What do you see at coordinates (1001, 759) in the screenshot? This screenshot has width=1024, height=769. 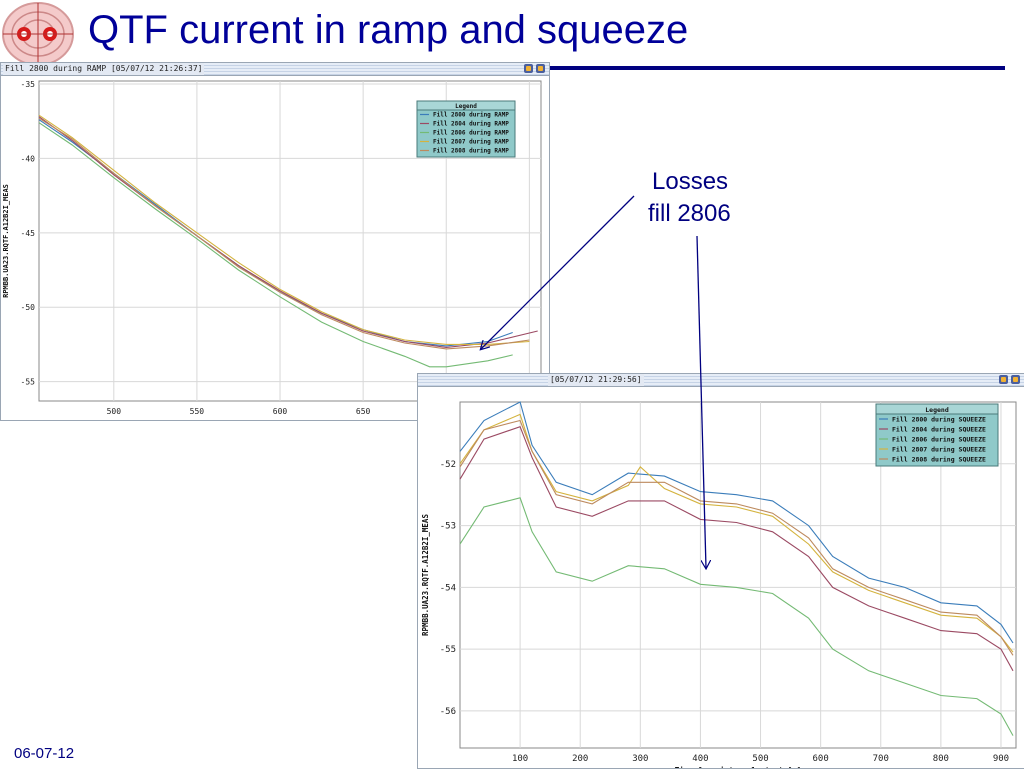 I see `x-tick-label: 900` at bounding box center [1001, 759].